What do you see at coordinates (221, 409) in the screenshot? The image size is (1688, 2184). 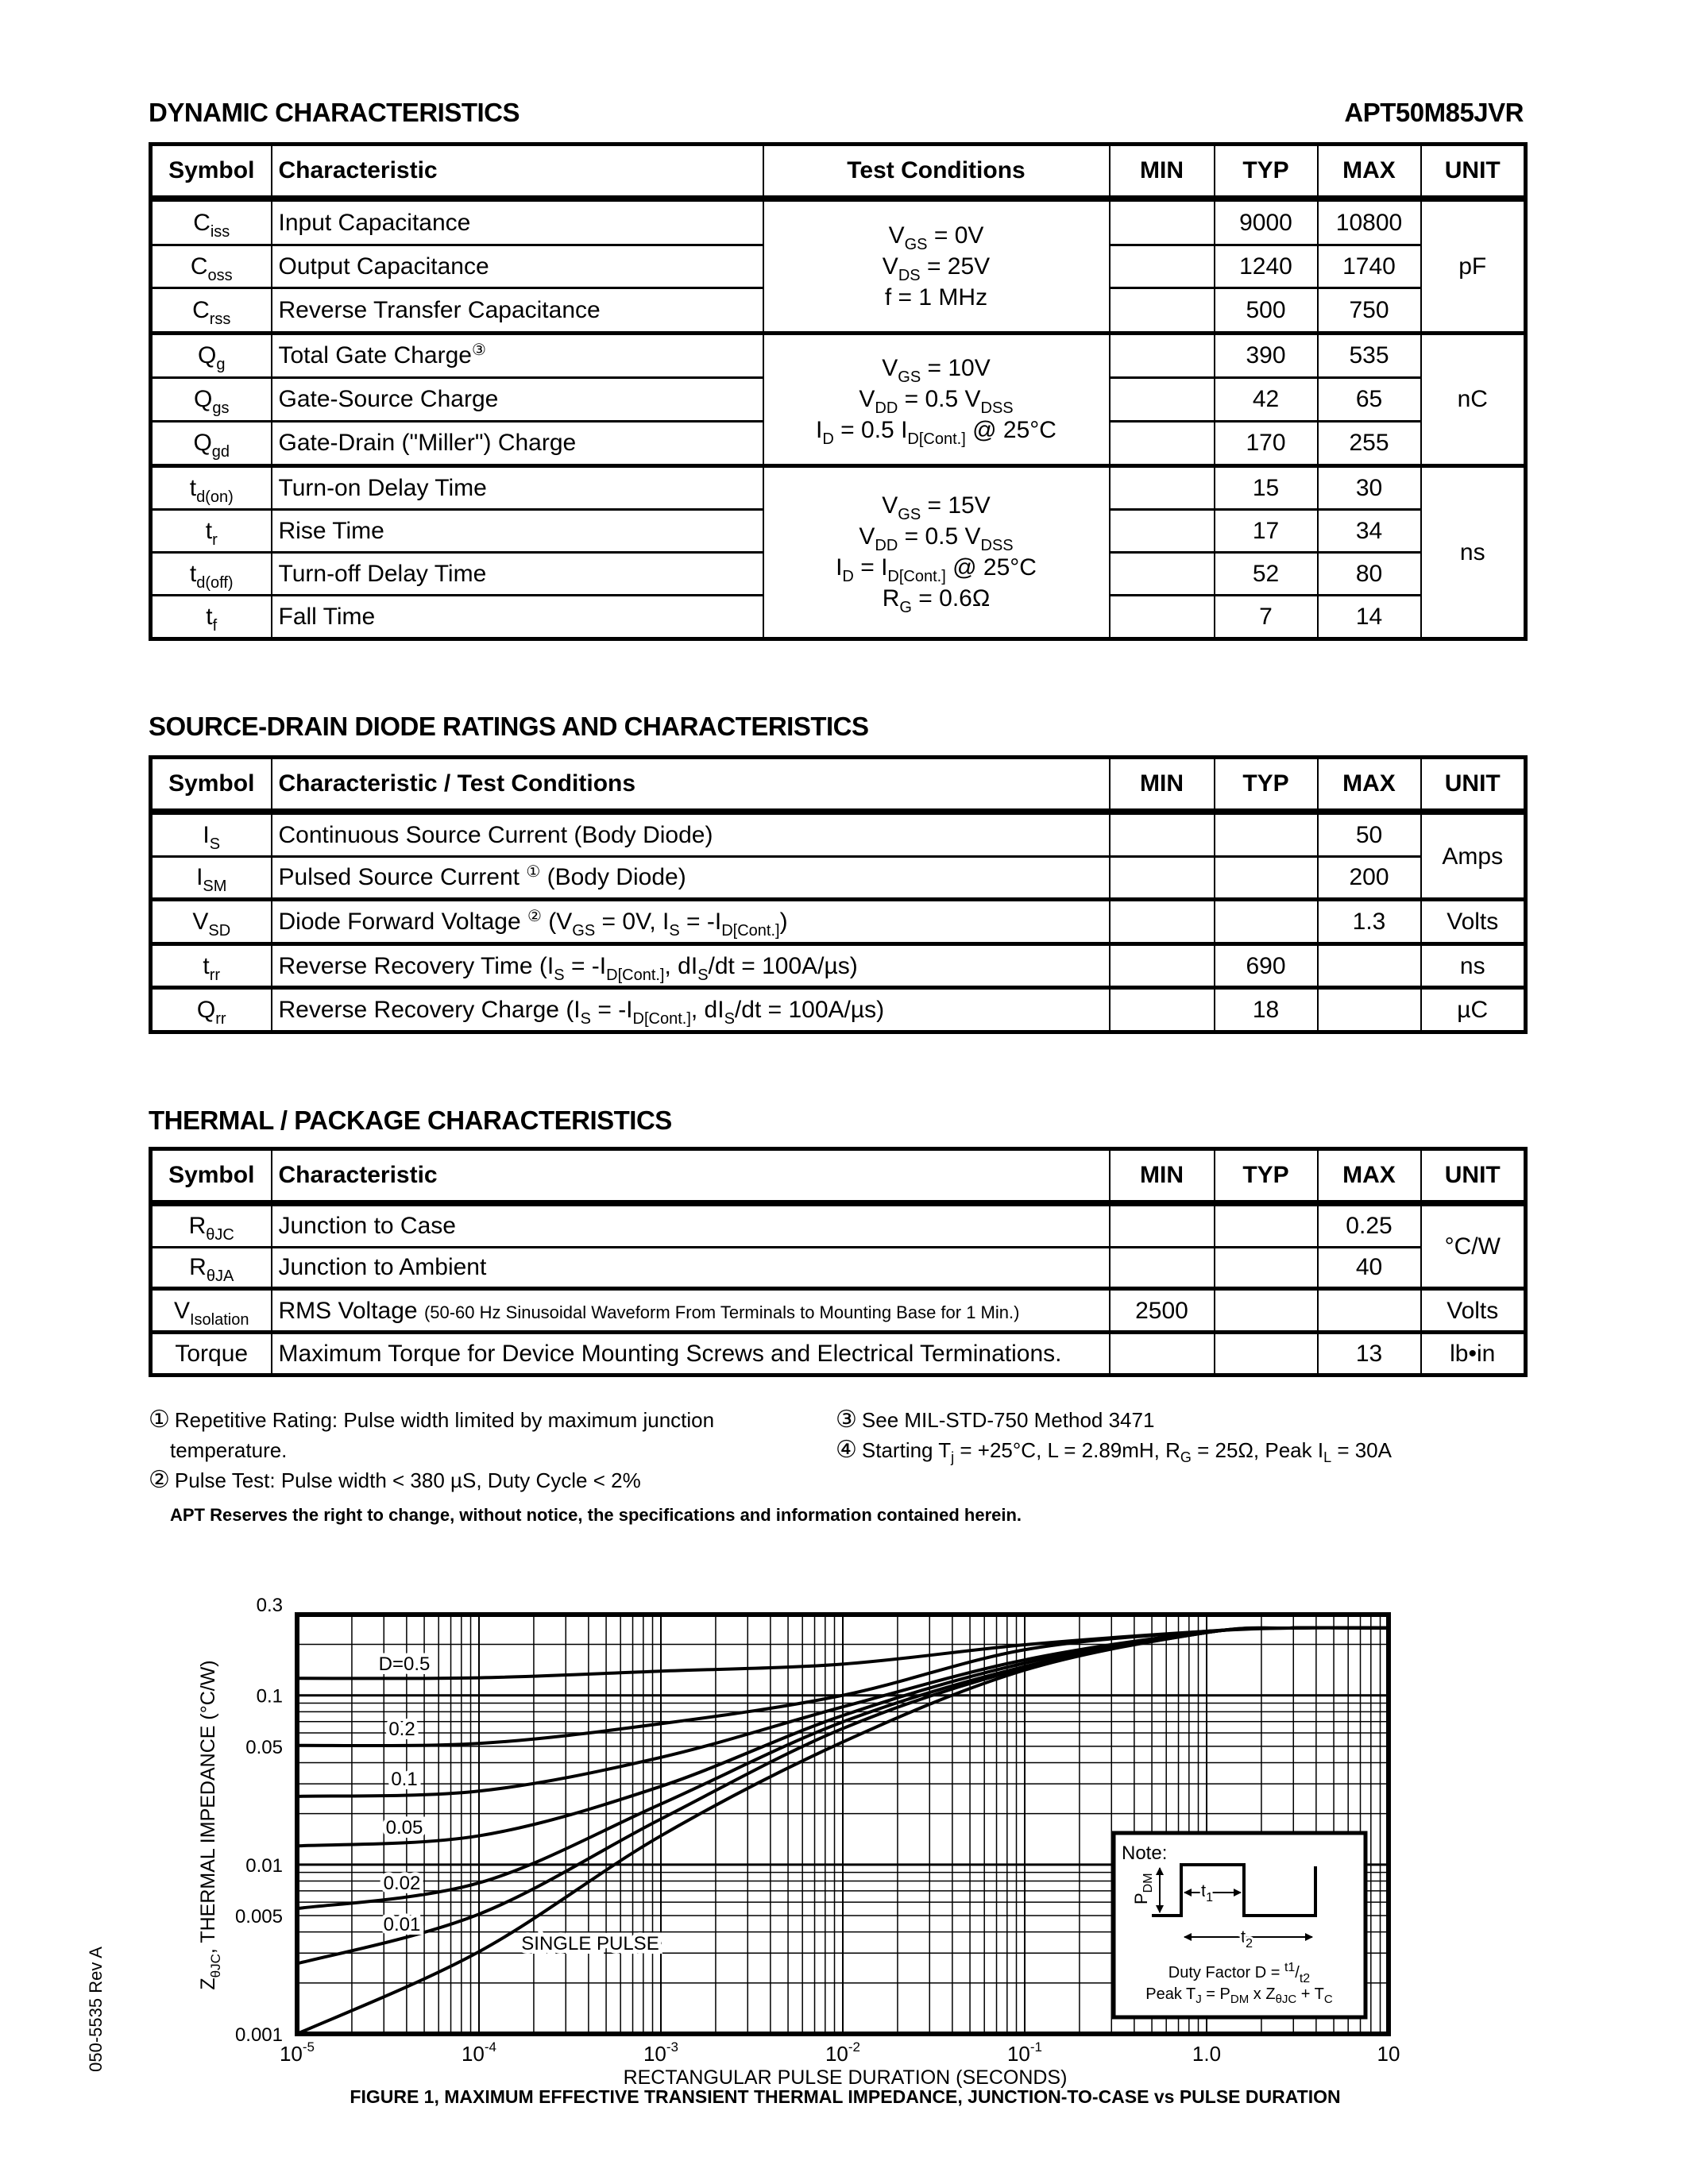 I see `subscript: gs` at bounding box center [221, 409].